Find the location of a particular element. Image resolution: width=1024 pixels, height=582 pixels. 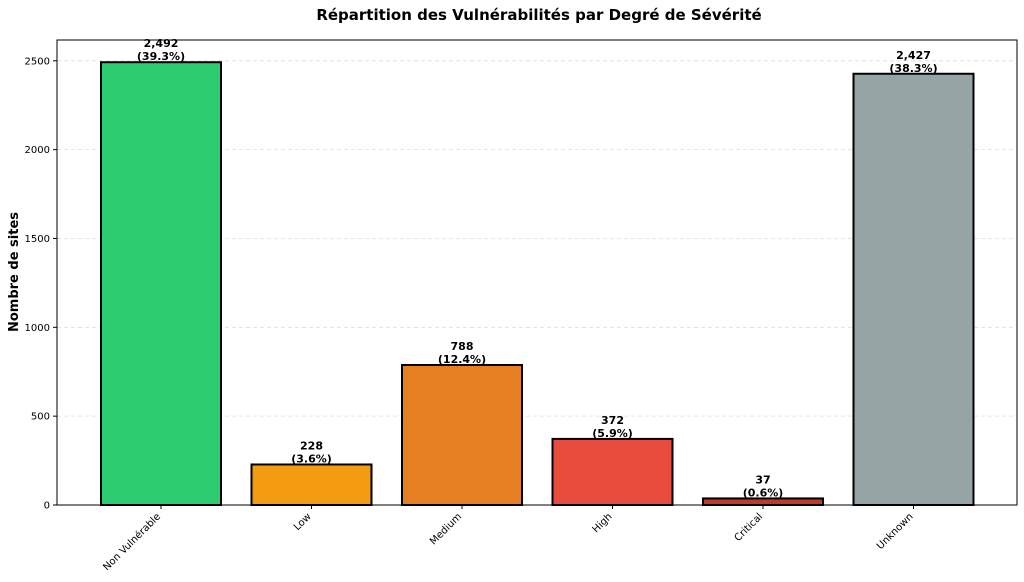

bar-percent-label-2: (12.4%) is located at coordinates (462, 359).